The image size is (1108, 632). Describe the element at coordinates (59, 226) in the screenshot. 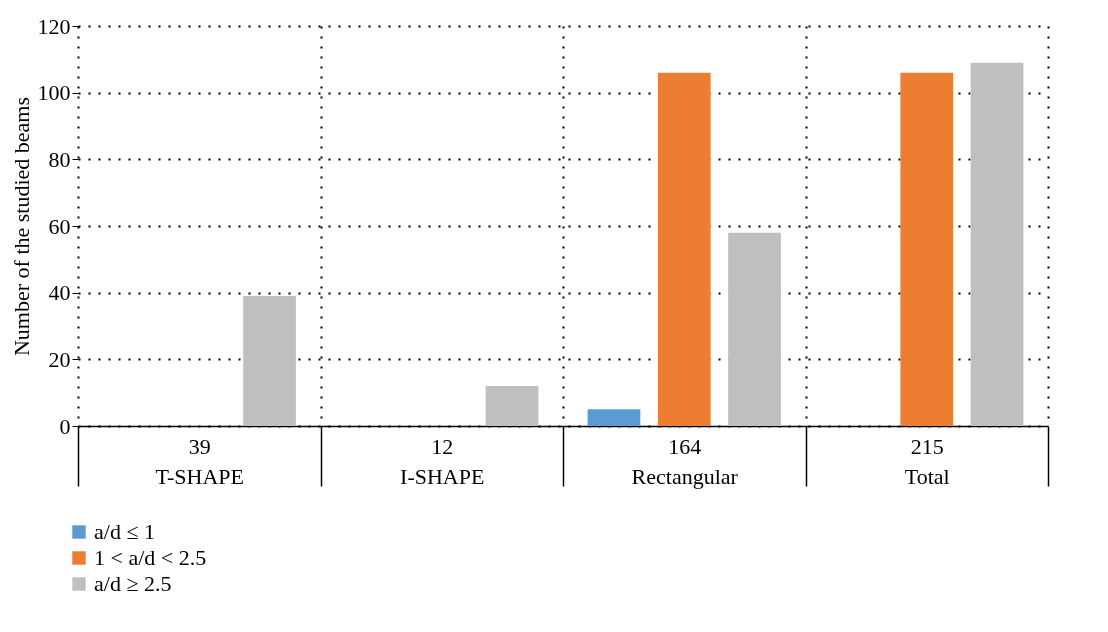

I see `y-tick-label: 60` at that location.